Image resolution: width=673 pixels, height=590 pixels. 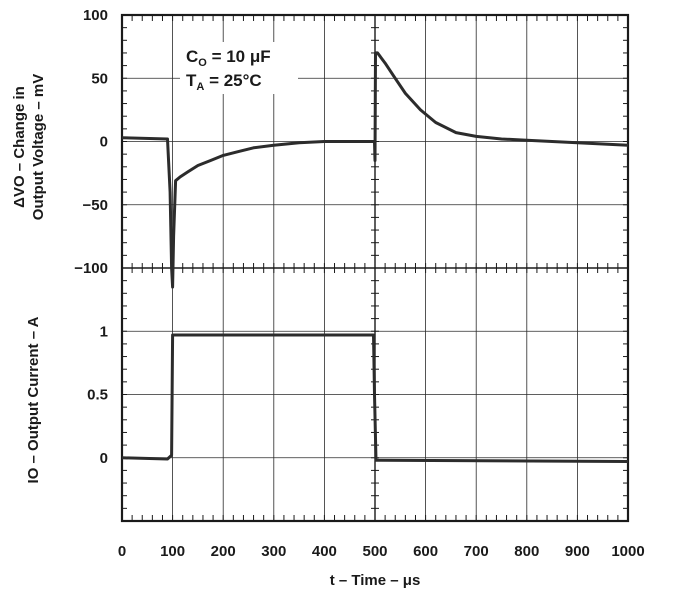 What do you see at coordinates (95, 15) in the screenshot?
I see `y-tick-label: 100` at bounding box center [95, 15].